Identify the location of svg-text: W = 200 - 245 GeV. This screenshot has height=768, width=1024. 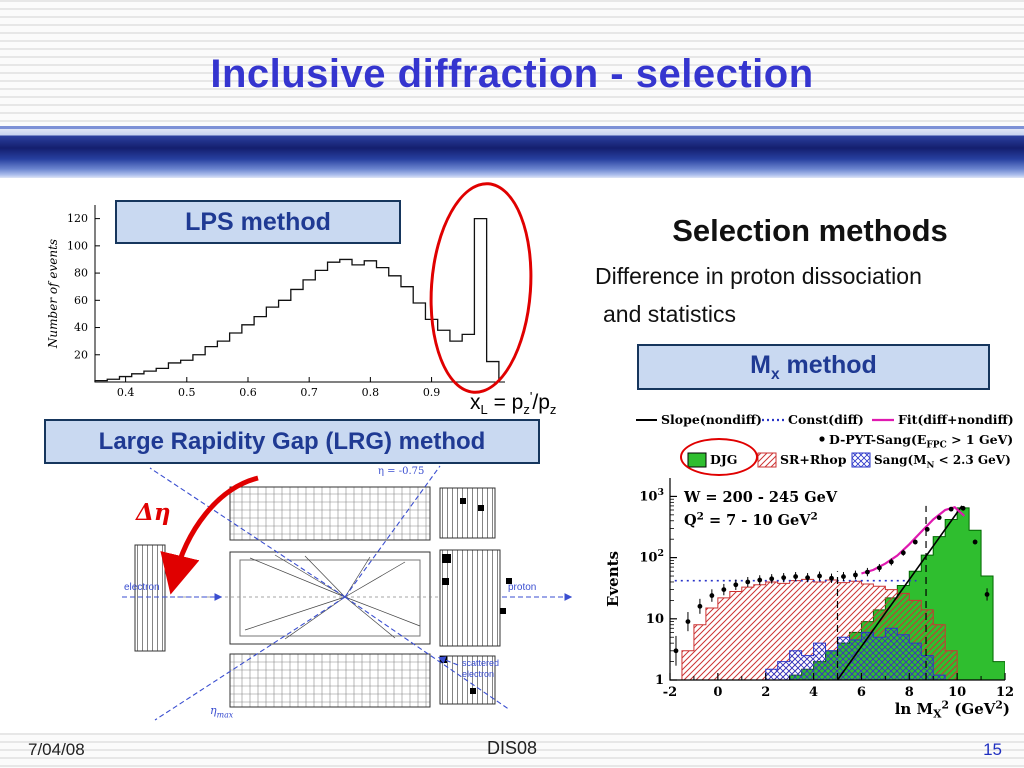
(760, 497).